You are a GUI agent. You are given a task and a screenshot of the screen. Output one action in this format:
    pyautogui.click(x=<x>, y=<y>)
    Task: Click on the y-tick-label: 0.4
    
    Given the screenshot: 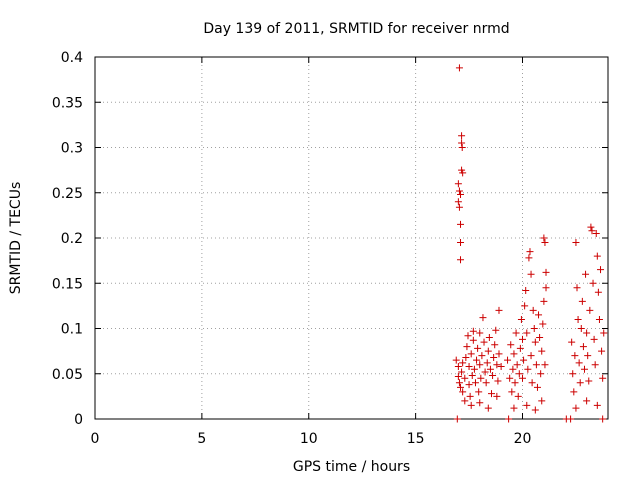 What is the action you would take?
    pyautogui.click(x=72, y=58)
    